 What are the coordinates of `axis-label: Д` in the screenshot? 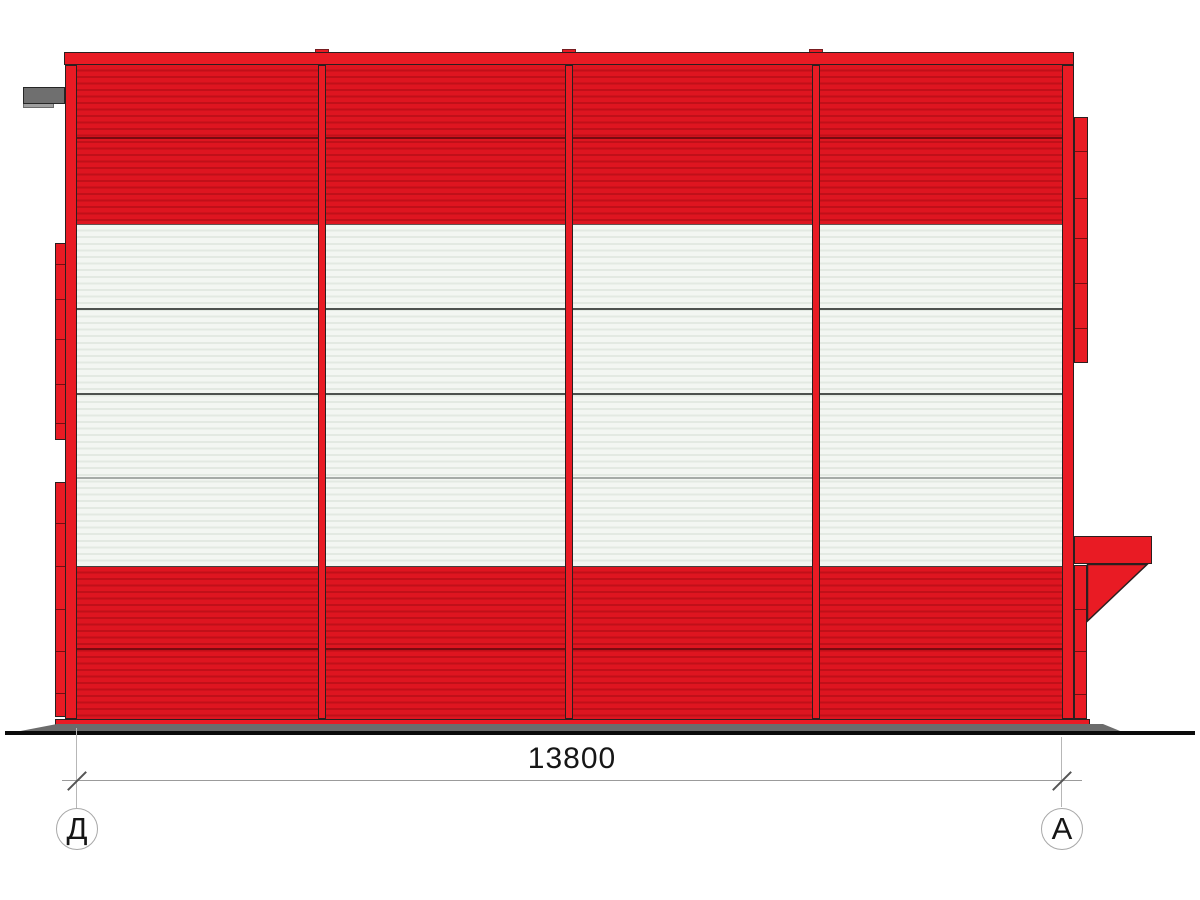 It's located at (77, 828).